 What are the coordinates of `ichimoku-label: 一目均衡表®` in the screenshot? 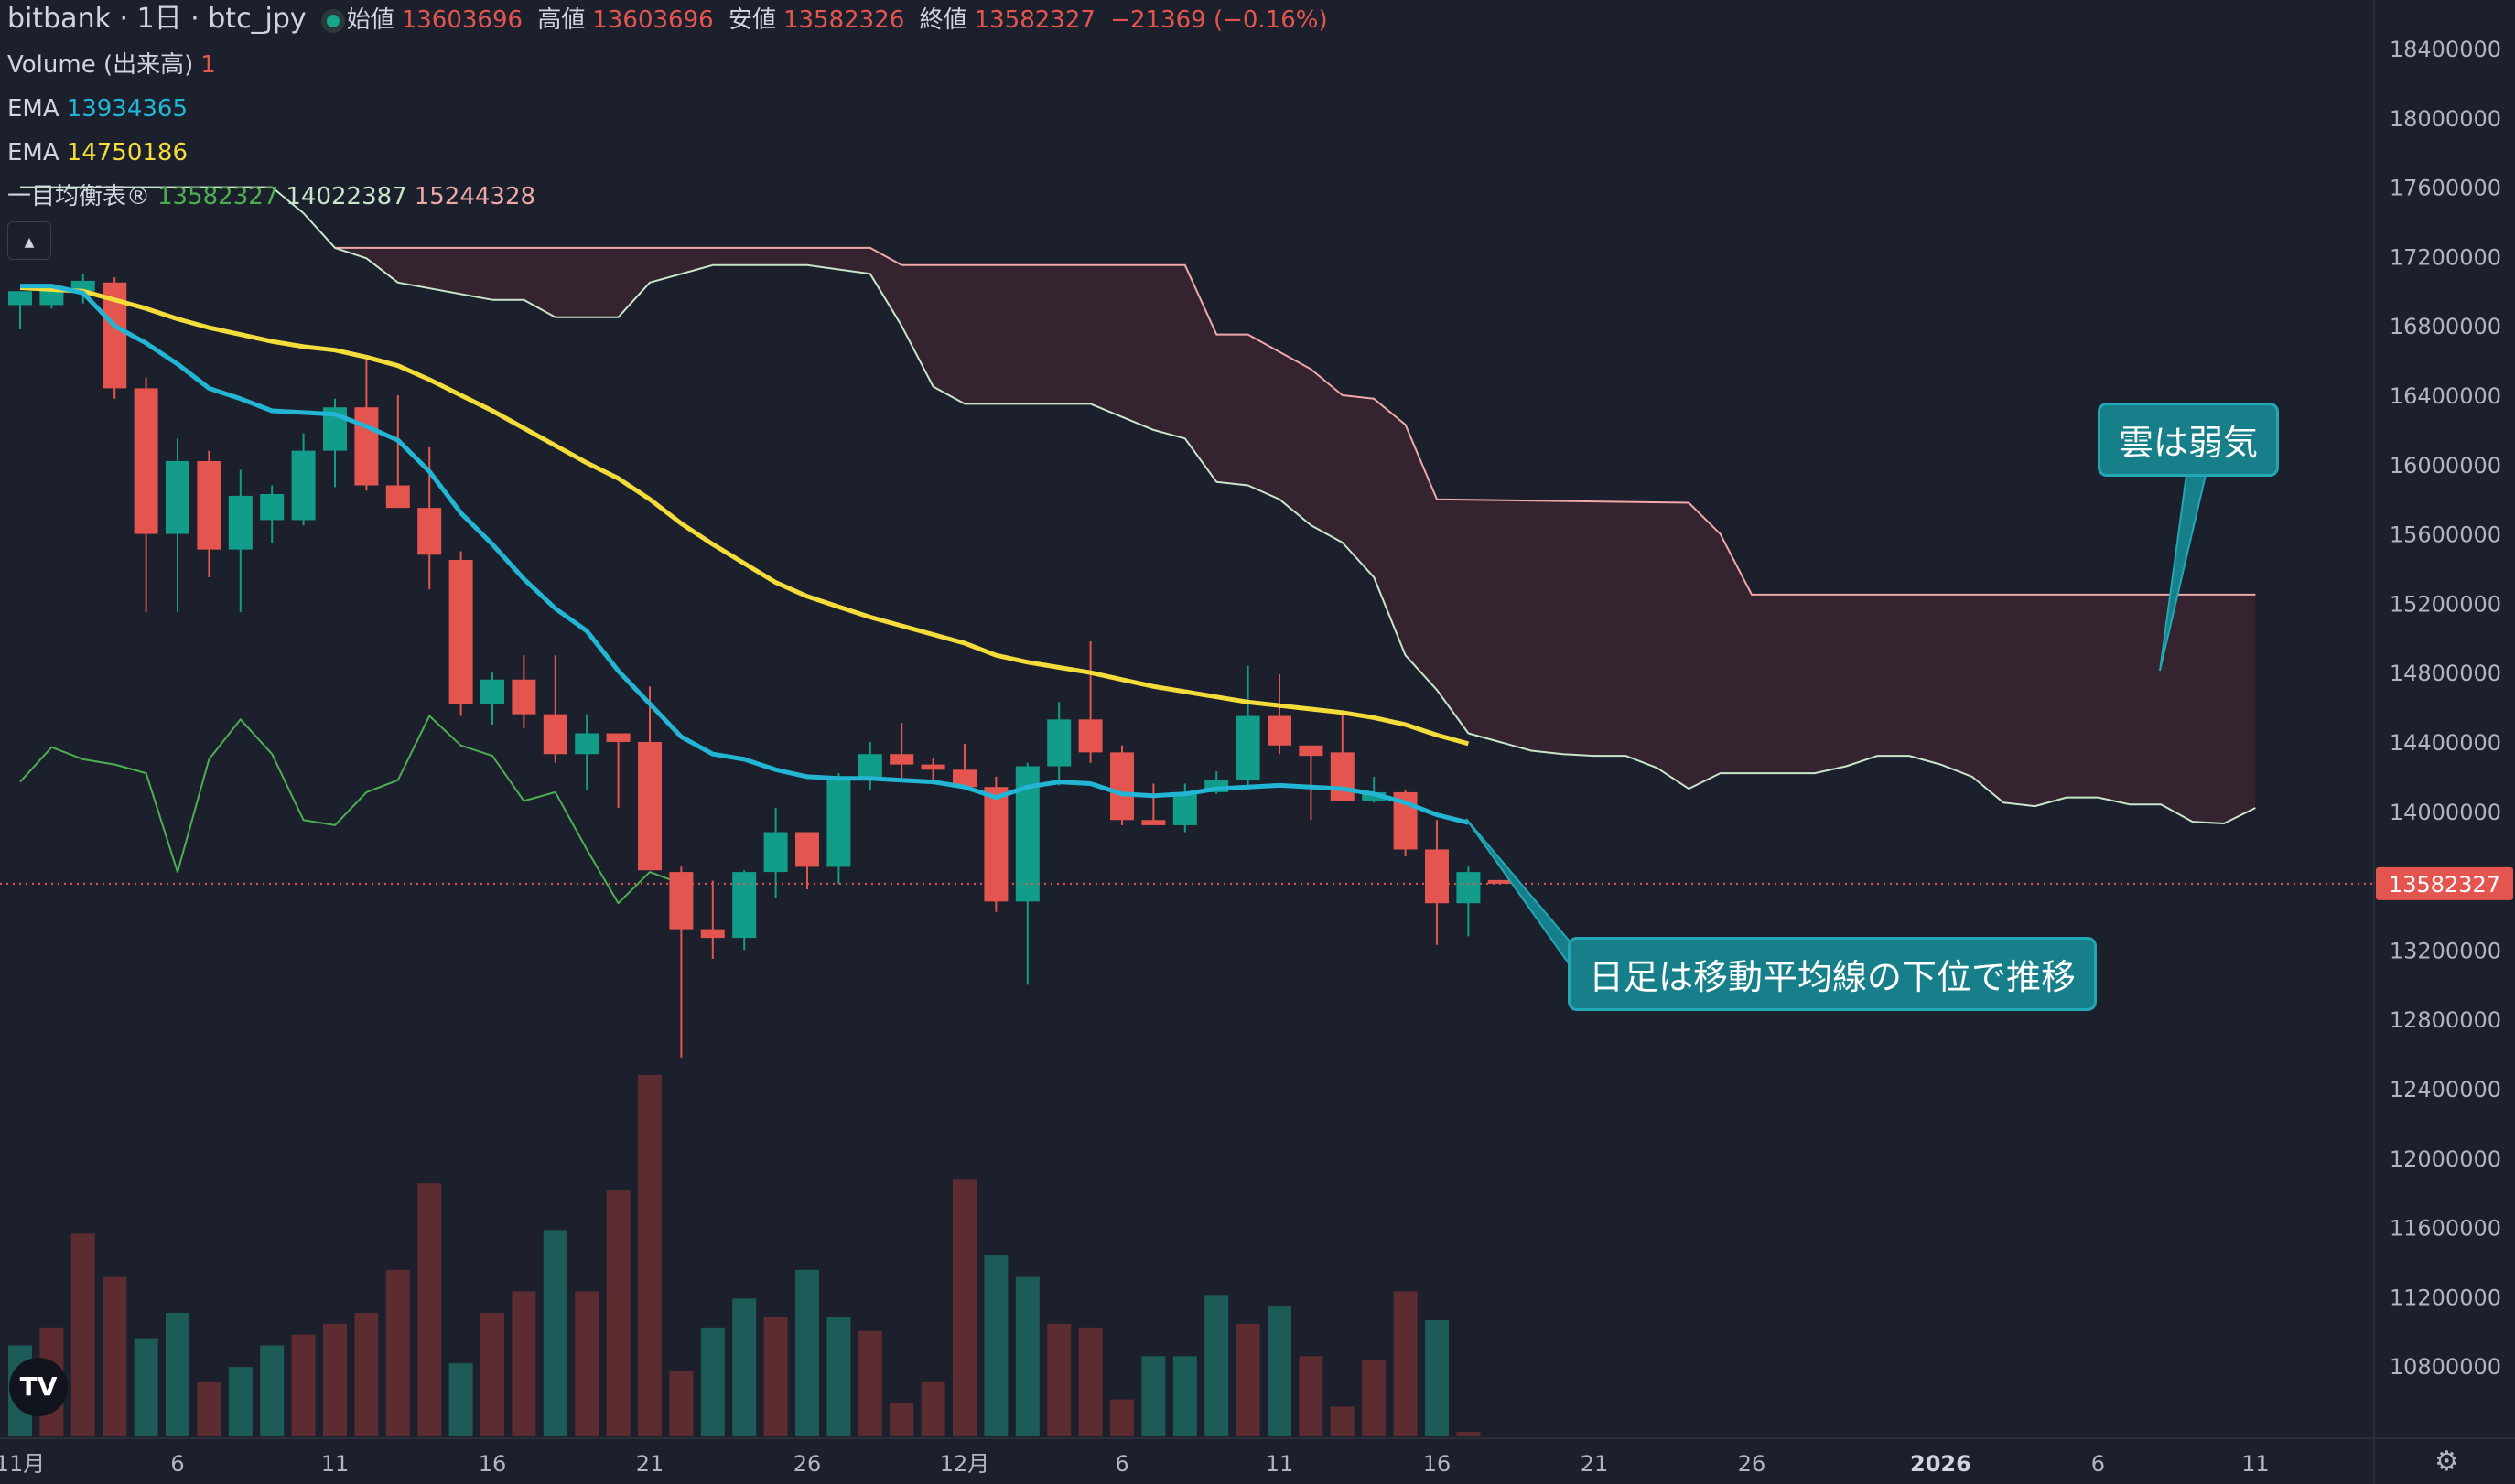 It's located at (79, 196).